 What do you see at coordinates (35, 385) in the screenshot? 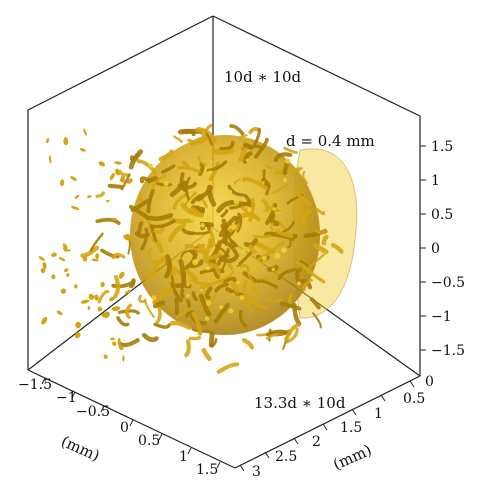
I see `left-depth-tick-label: −1.5` at bounding box center [35, 385].